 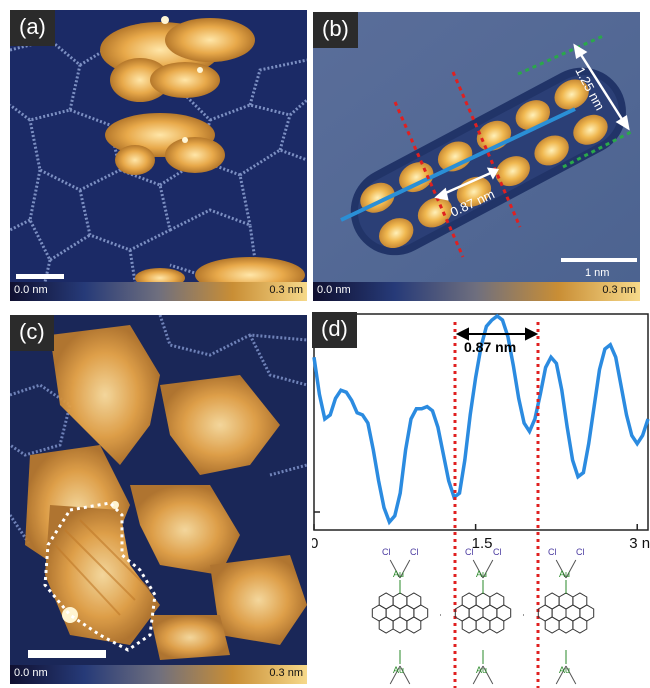 I want to click on scale-bar, so click(x=40, y=276).